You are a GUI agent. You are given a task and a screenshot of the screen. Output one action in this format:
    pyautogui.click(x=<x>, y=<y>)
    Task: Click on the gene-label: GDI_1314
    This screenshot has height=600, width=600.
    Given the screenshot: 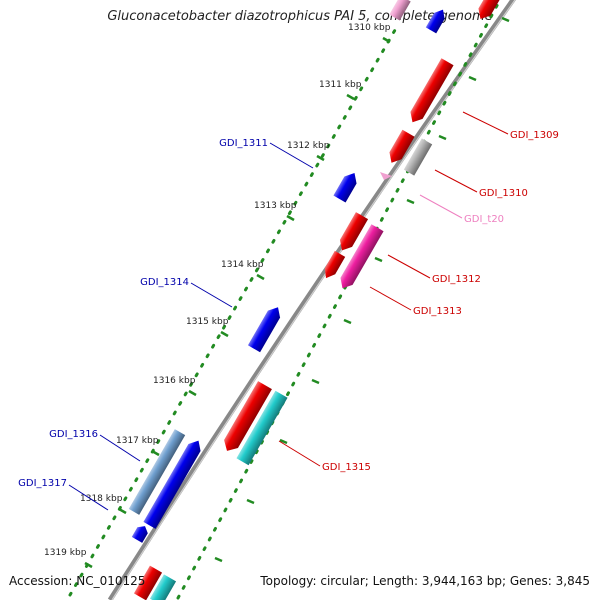 What is the action you would take?
    pyautogui.click(x=164, y=282)
    